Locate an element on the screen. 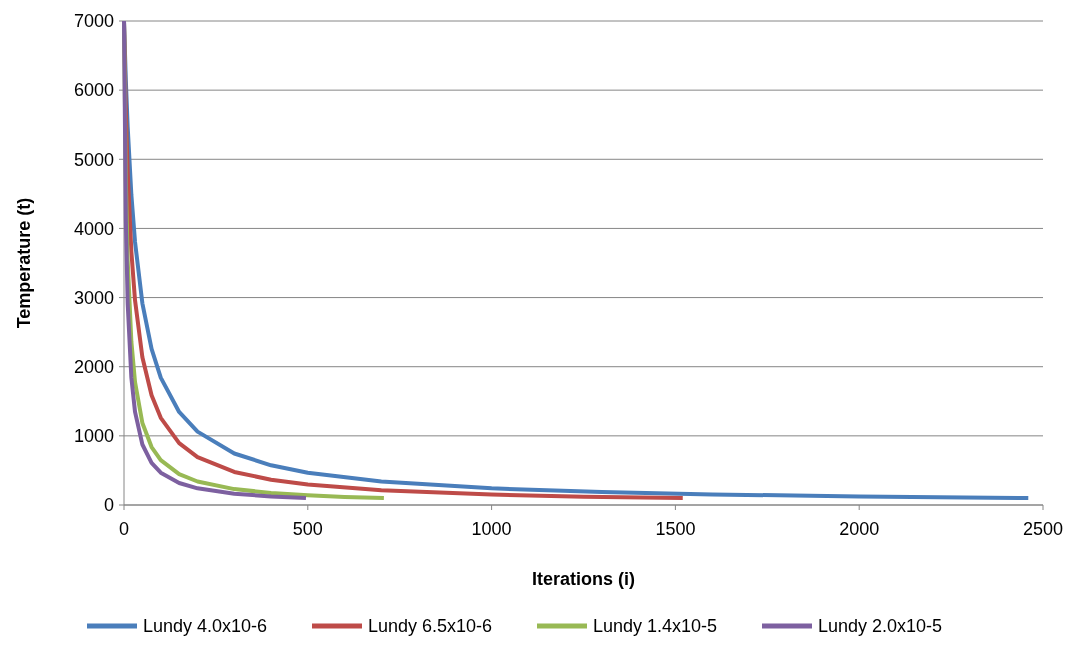  legend-label: Lundy 6.5x10-6 is located at coordinates (430, 626).